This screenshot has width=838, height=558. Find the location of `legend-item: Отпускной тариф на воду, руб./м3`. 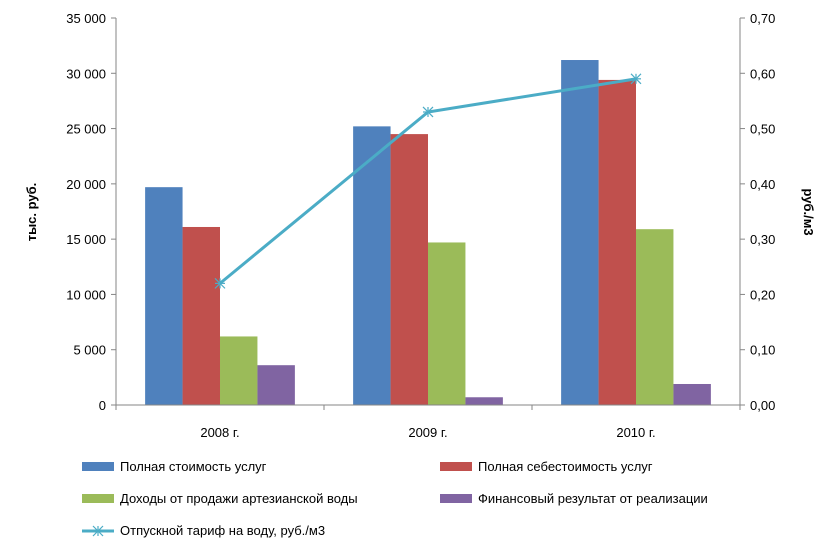

legend-item: Отпускной тариф на воду, руб./м3 is located at coordinates (203, 530).